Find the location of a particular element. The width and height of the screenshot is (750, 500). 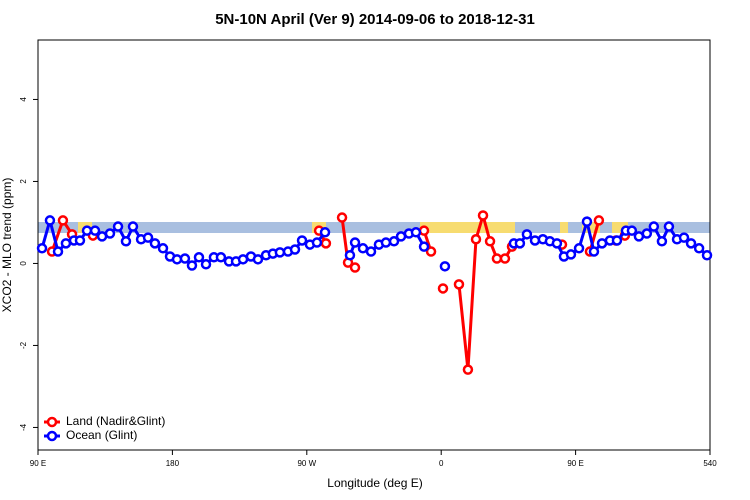

legend-label: Land (Nadir&Glint) is located at coordinates (115, 421).